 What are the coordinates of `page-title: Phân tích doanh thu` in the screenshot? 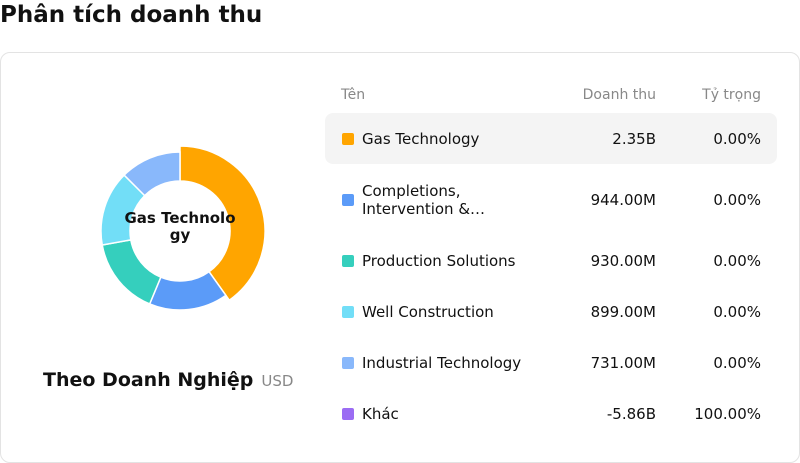 It's located at (131, 15).